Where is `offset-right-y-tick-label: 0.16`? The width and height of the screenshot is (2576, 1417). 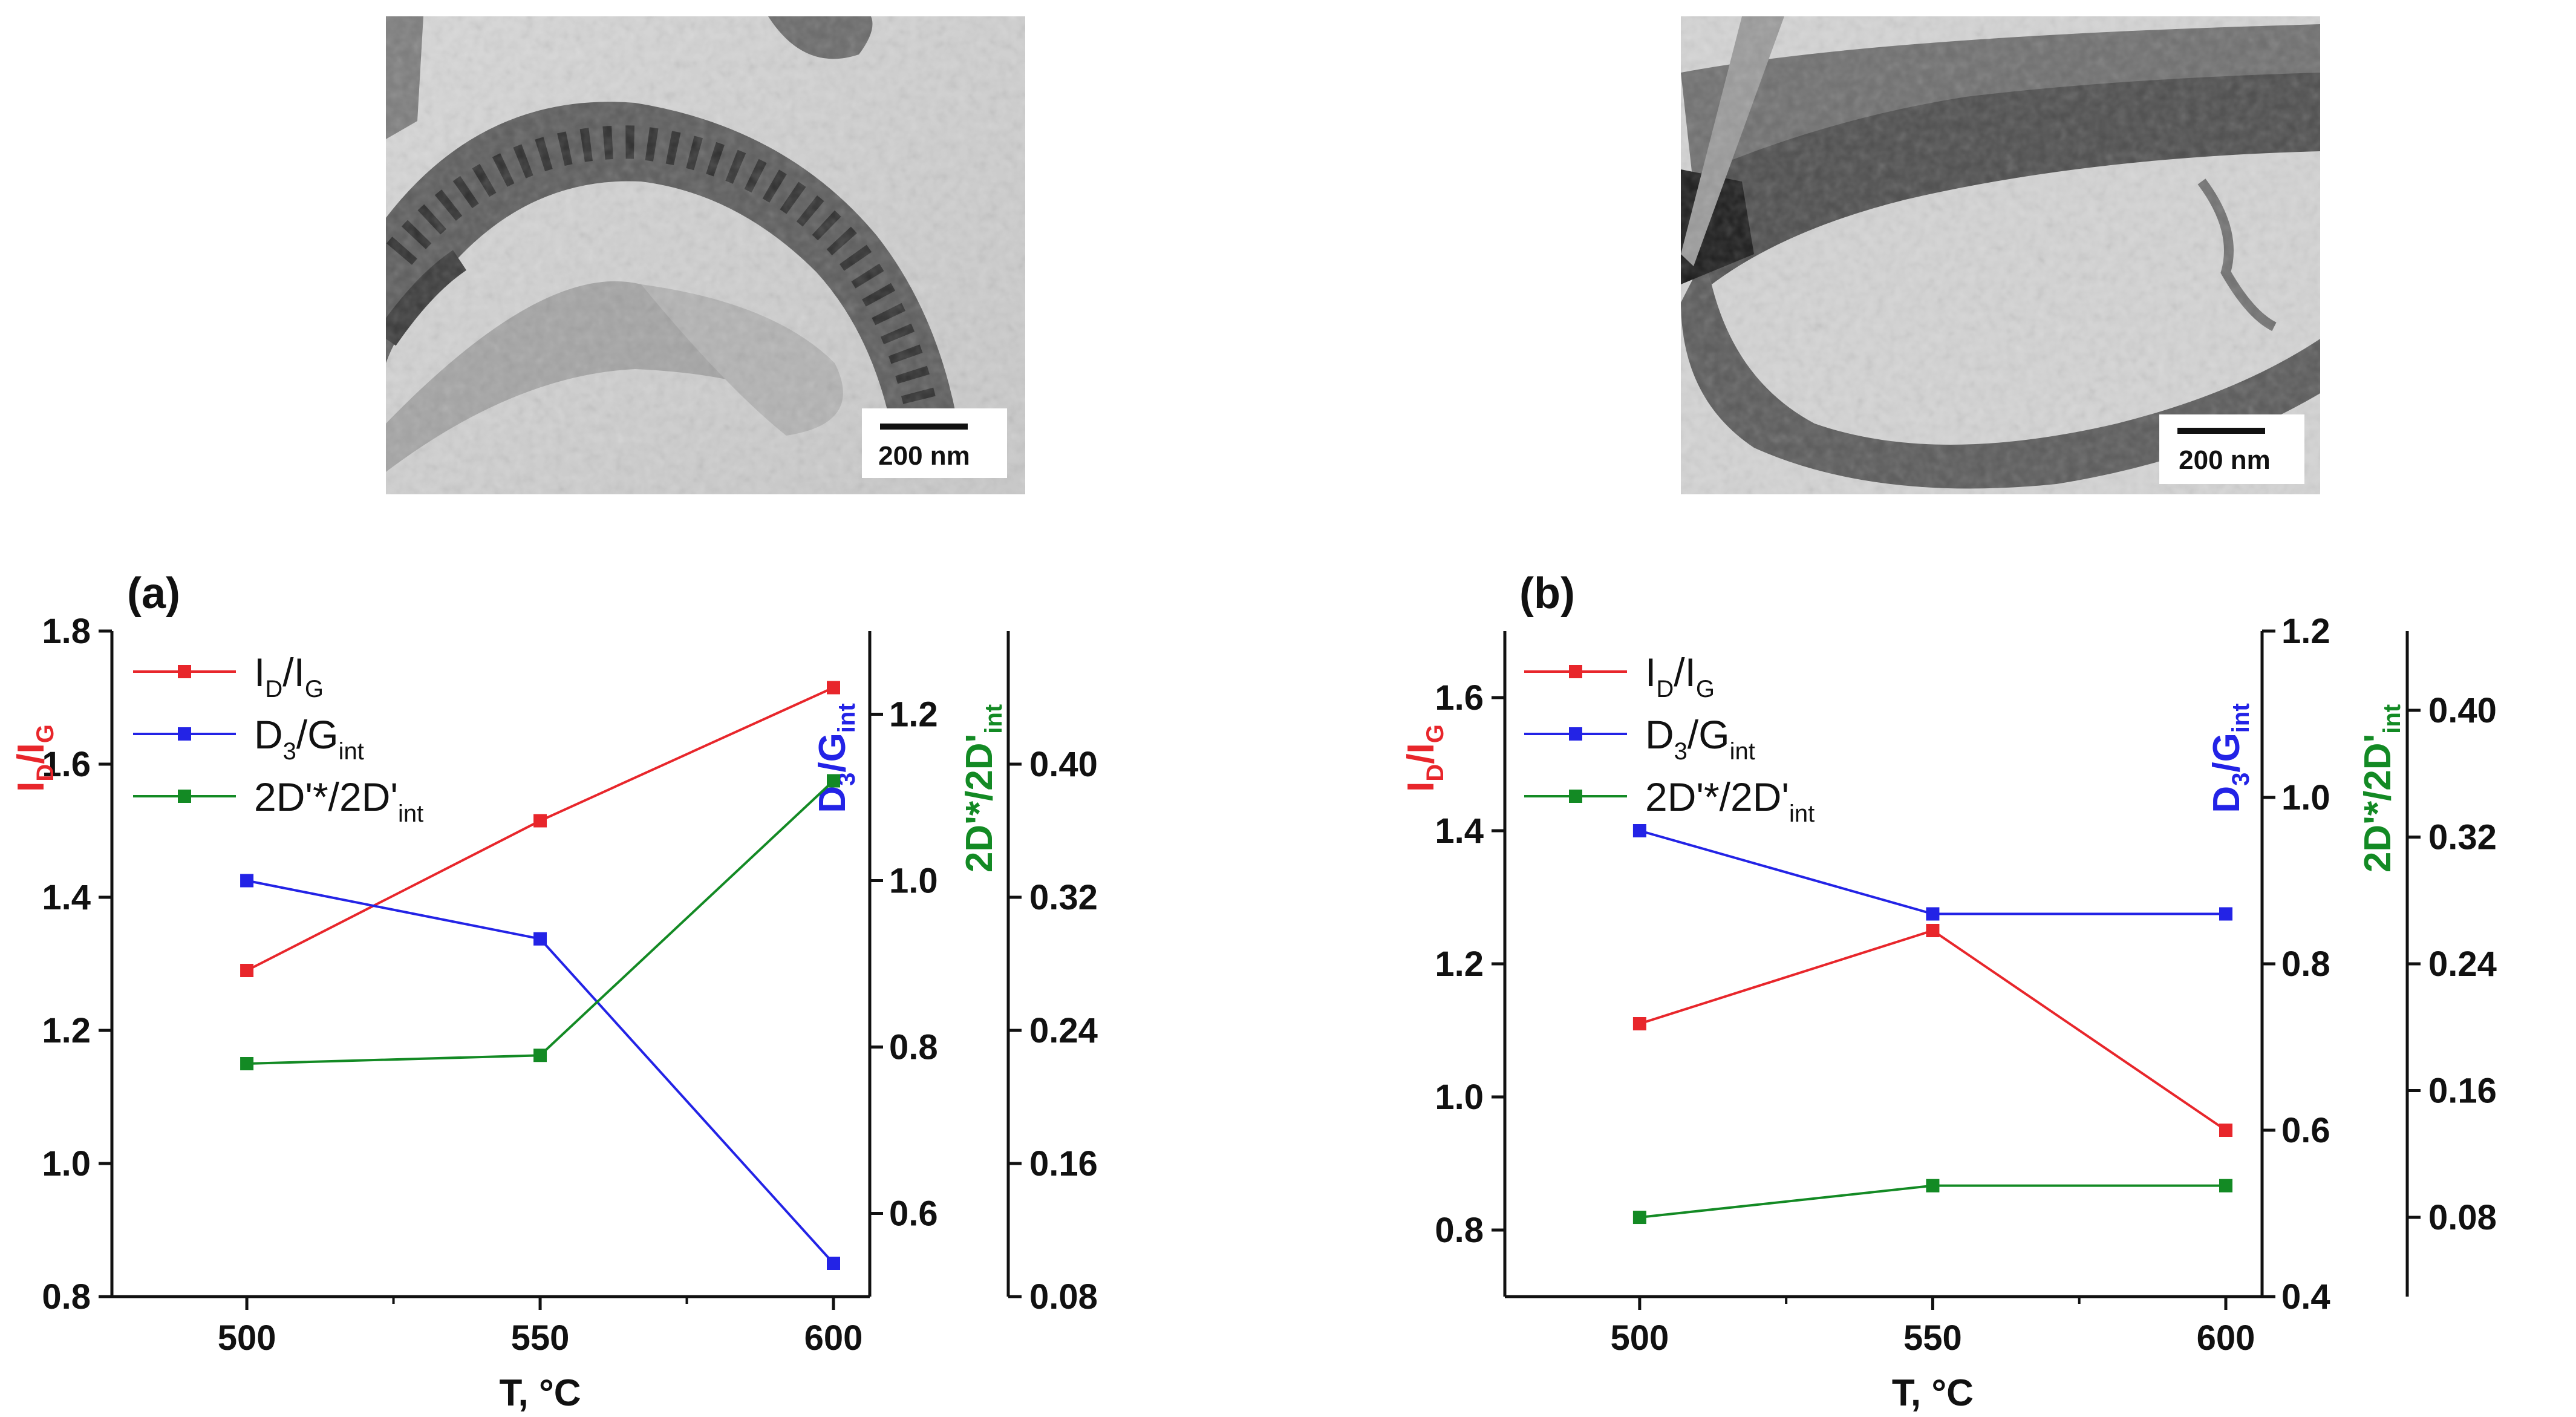 offset-right-y-tick-label: 0.16 is located at coordinates (1063, 1163).